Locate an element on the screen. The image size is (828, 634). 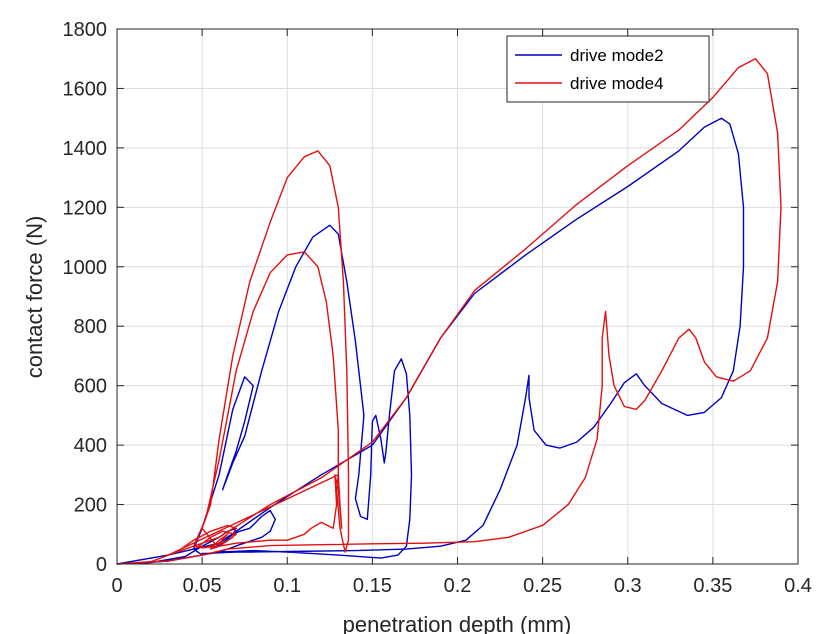
y-tick-label: 600 is located at coordinates (90, 387).